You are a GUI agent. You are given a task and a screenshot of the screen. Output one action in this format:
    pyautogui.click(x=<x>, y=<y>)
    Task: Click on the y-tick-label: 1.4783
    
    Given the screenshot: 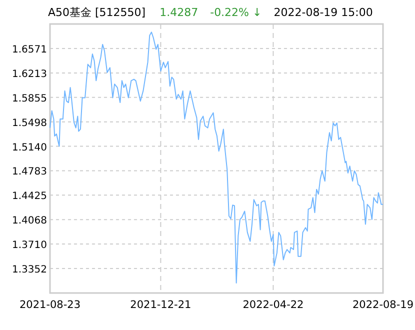 What is the action you would take?
    pyautogui.click(x=29, y=172)
    